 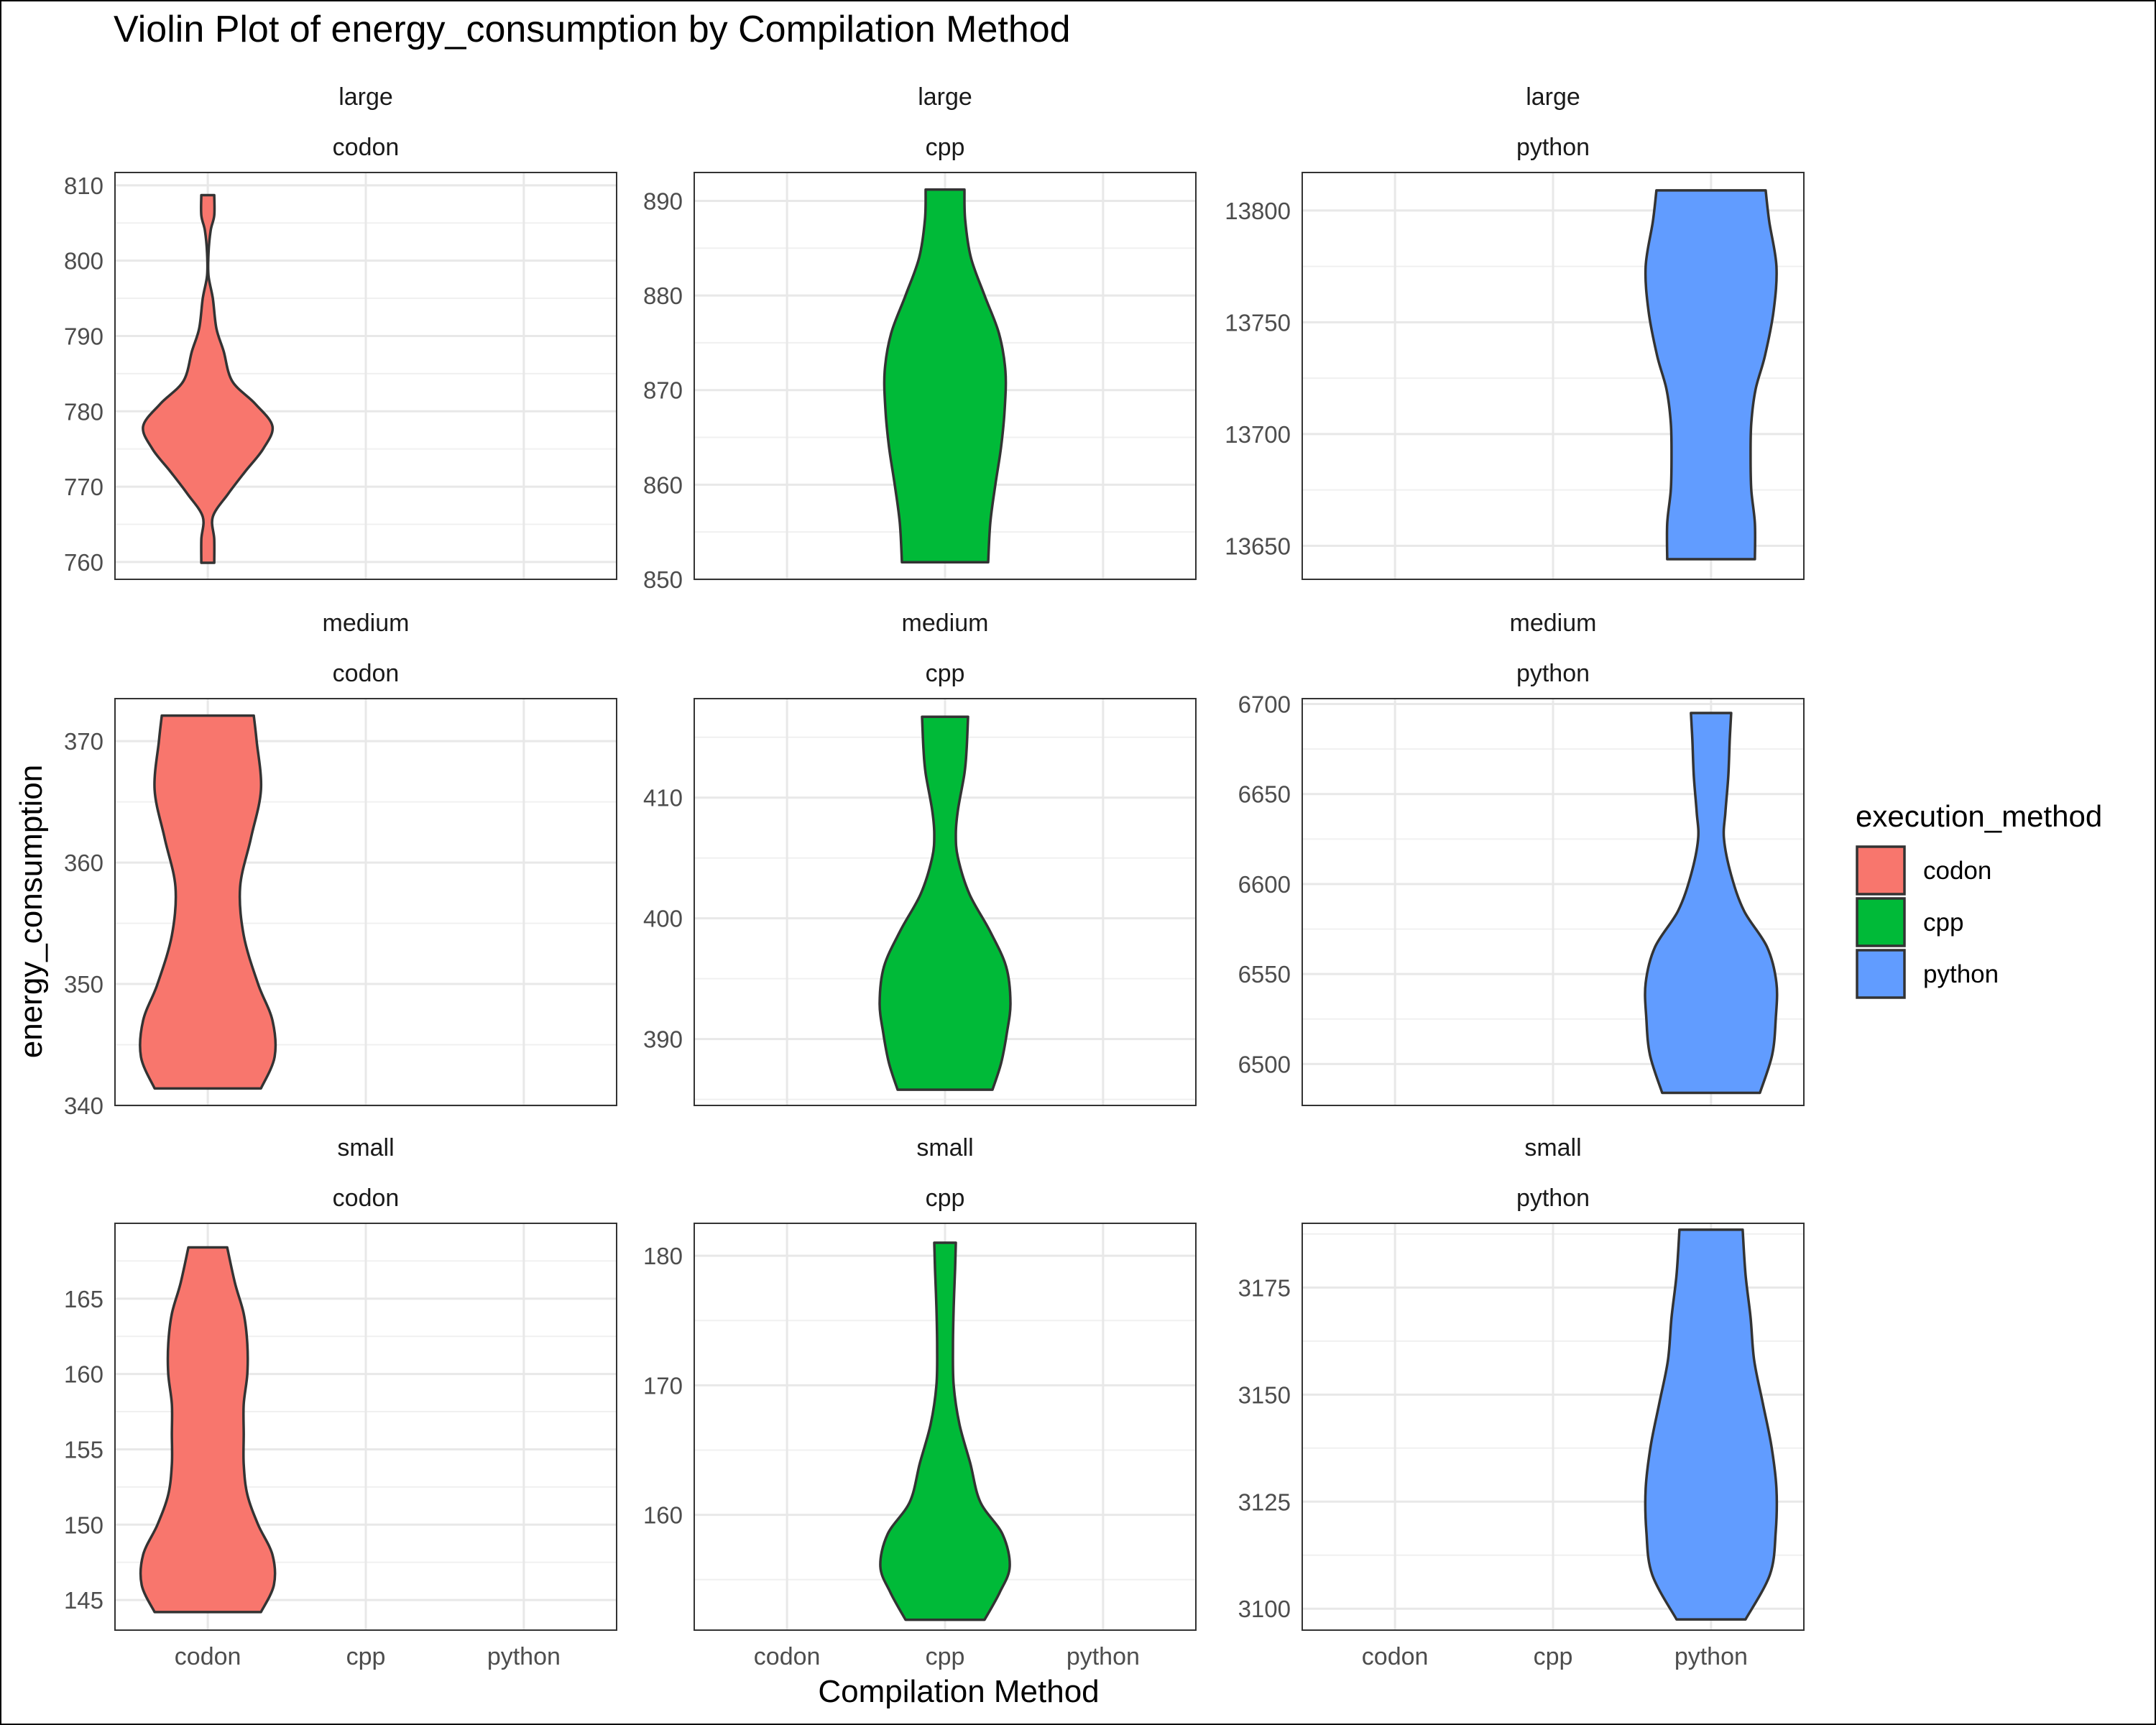 What do you see at coordinates (31, 911) in the screenshot?
I see `y-axis-title: energy_consumption` at bounding box center [31, 911].